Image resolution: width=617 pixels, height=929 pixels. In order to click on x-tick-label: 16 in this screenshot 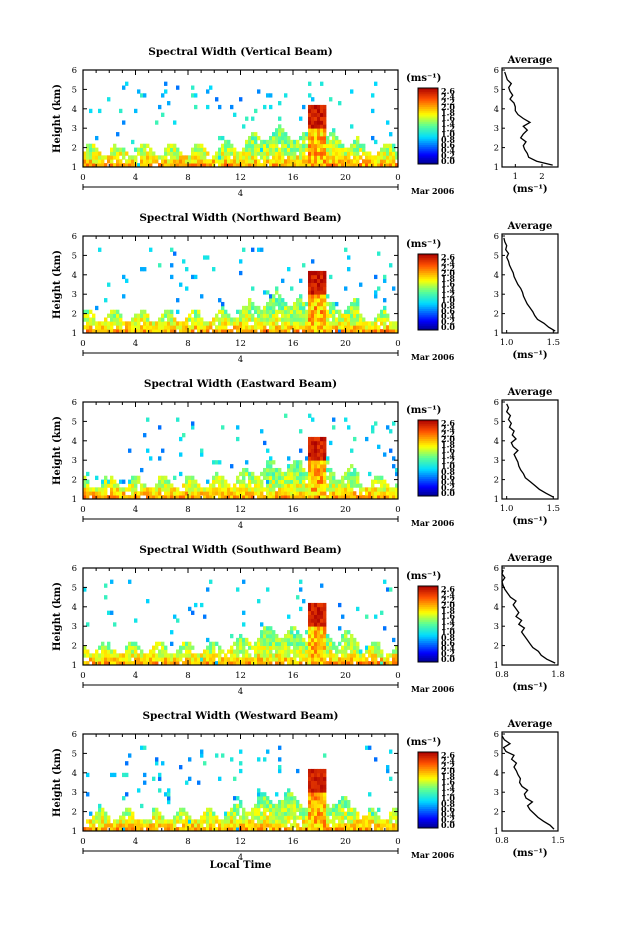, I will do `click(293, 178)`.